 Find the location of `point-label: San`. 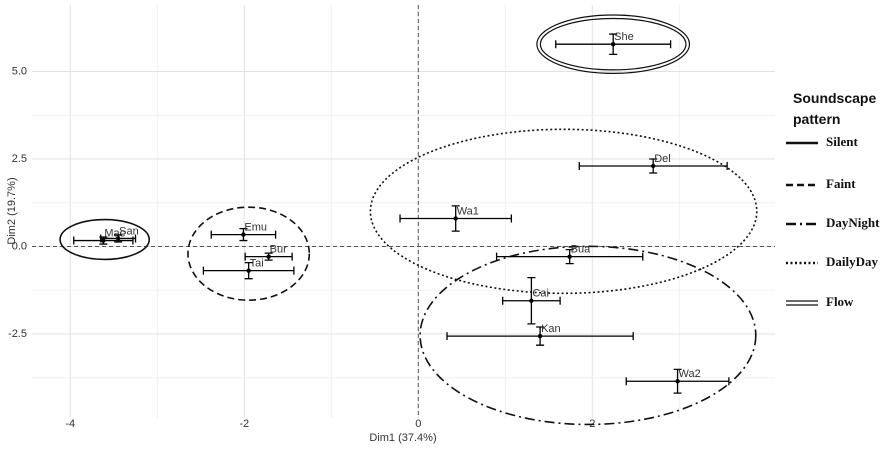

point-label: San is located at coordinates (129, 231).